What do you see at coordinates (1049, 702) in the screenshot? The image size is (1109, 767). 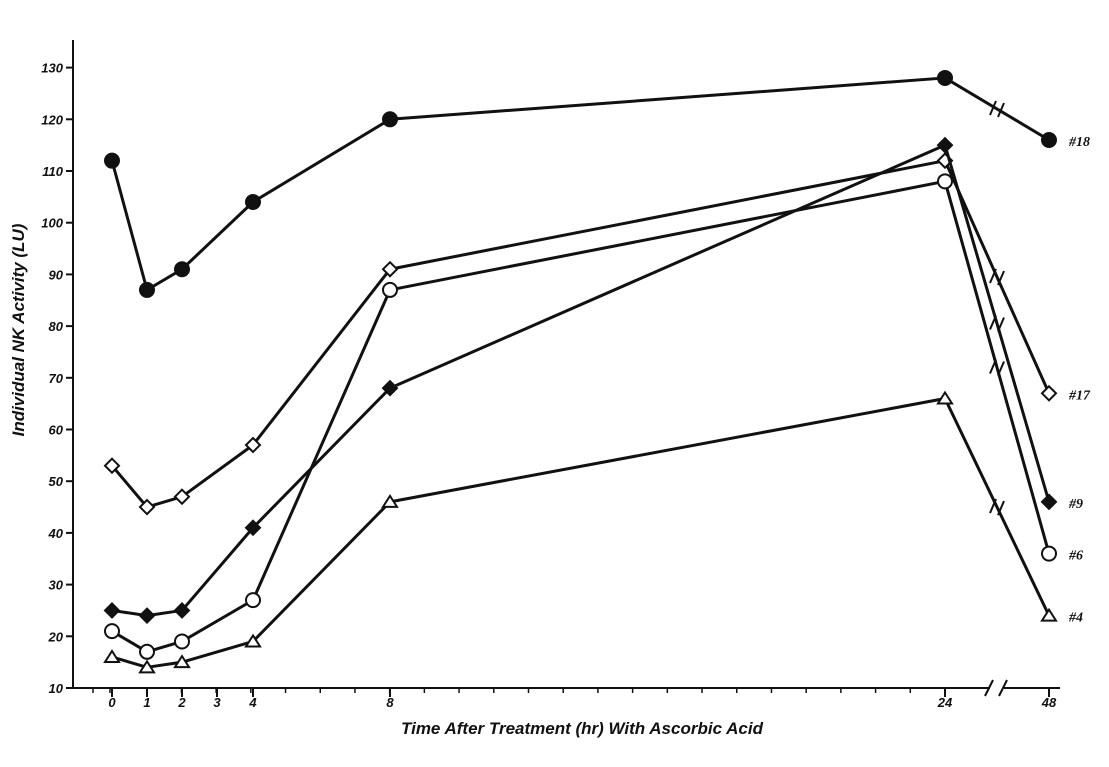 I see `x-tick-label: 48` at bounding box center [1049, 702].